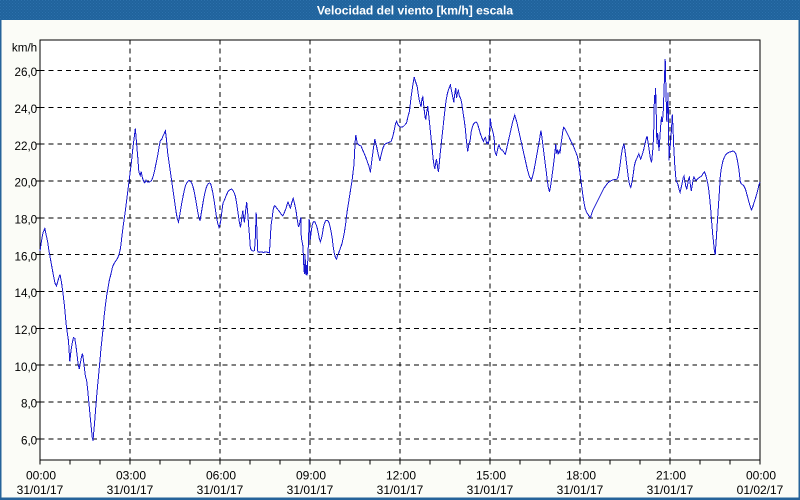  I want to click on svg-text: 22,0, so click(25, 146).